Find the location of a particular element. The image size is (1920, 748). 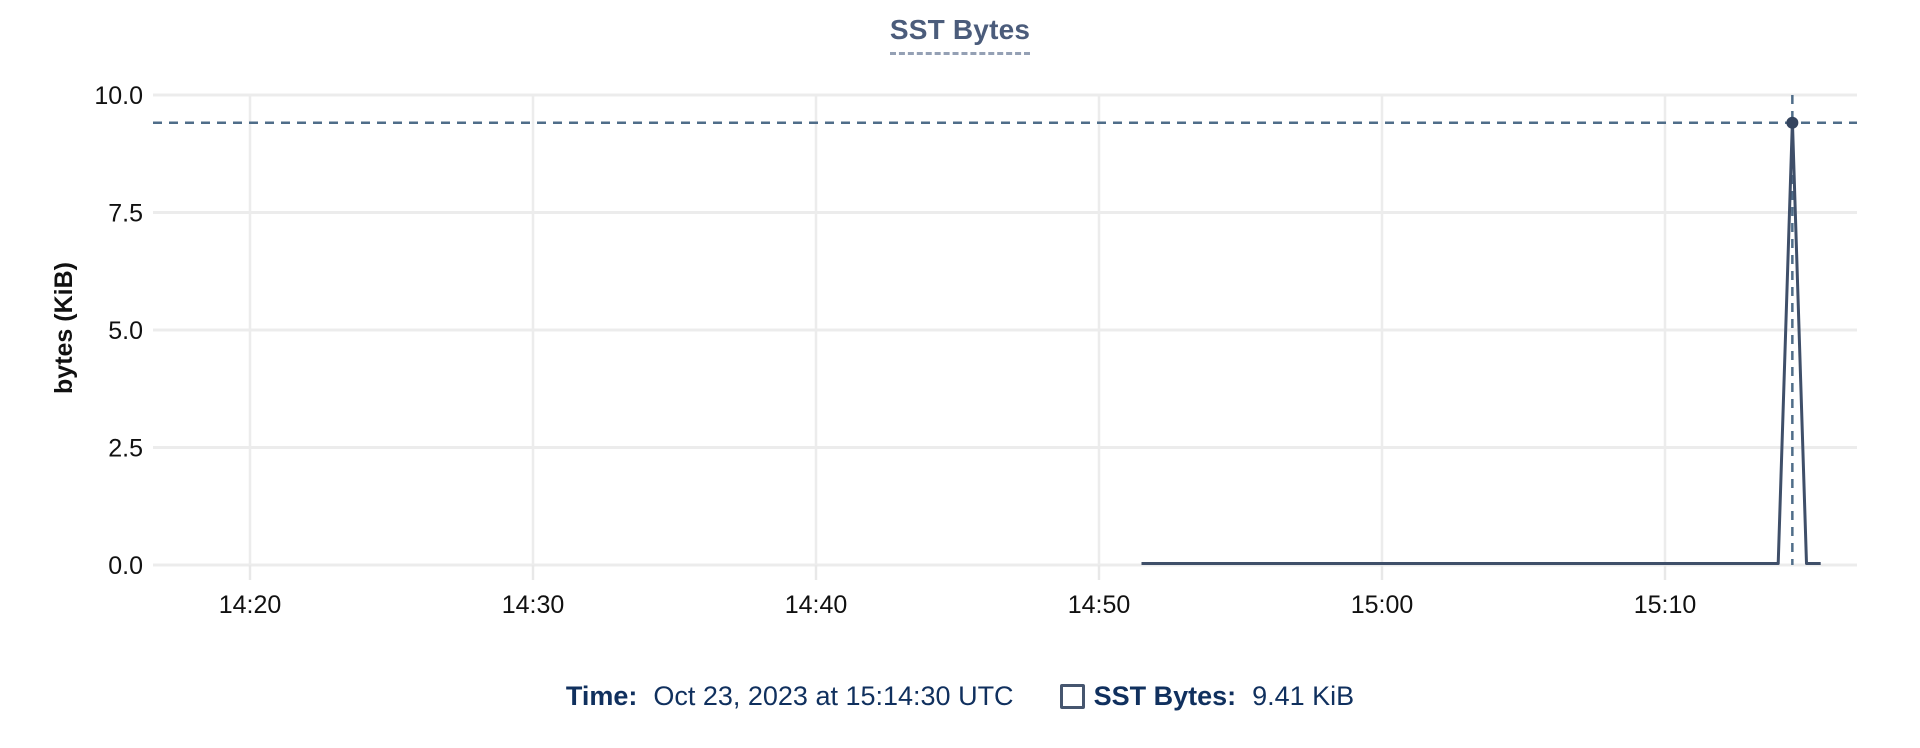

chart-header: SST Bytes is located at coordinates (960, 34).